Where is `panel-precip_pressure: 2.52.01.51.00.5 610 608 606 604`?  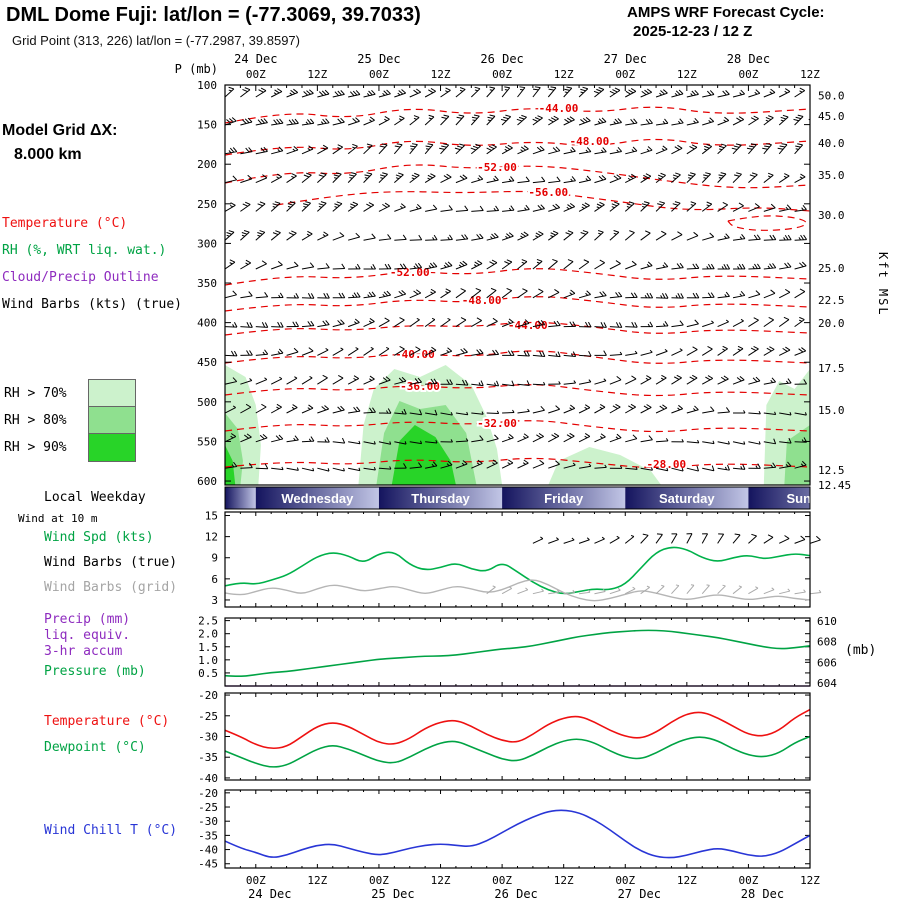 panel-precip_pressure: 2.52.01.51.00.5 610 608 606 604 is located at coordinates (517, 652).